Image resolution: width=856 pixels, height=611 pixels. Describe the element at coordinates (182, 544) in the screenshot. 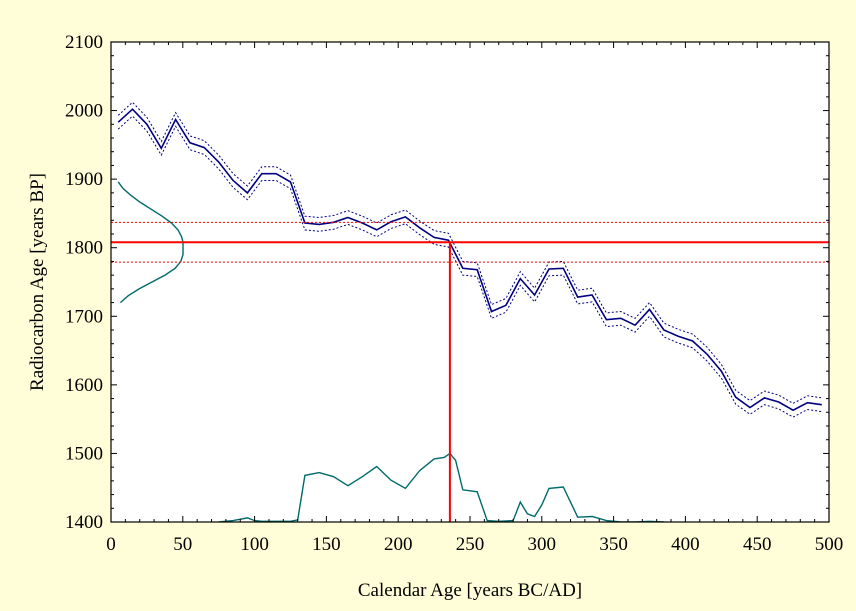

I see `x-tick-label: 50` at that location.